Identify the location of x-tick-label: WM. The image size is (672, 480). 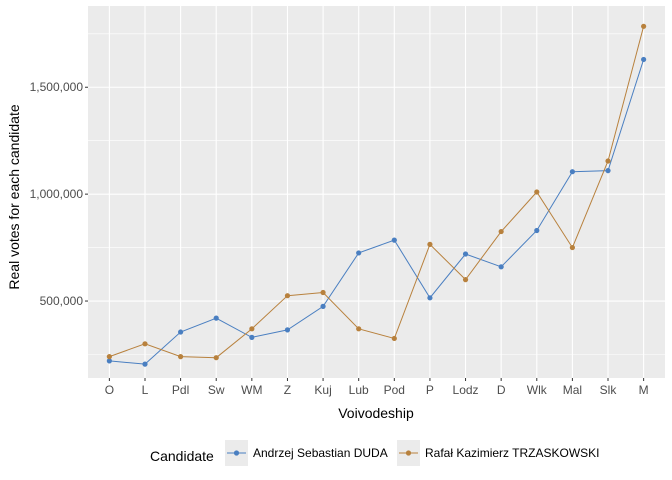
(251, 390).